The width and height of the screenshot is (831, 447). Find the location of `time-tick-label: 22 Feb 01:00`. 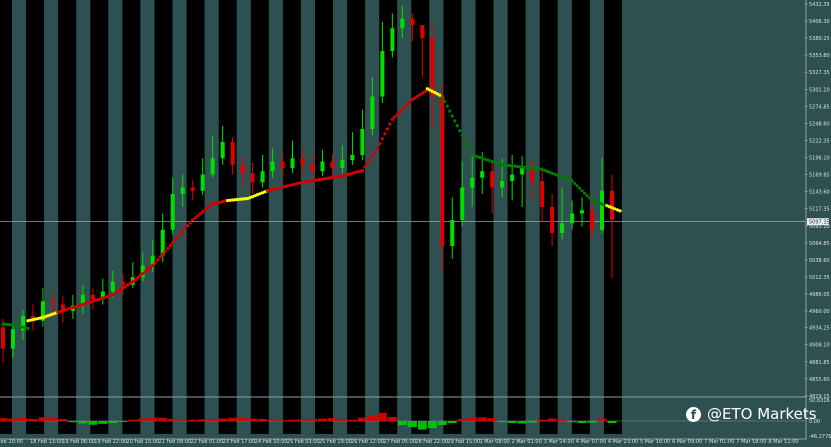

time-tick-label: 22 Feb 01:00 is located at coordinates (207, 442).